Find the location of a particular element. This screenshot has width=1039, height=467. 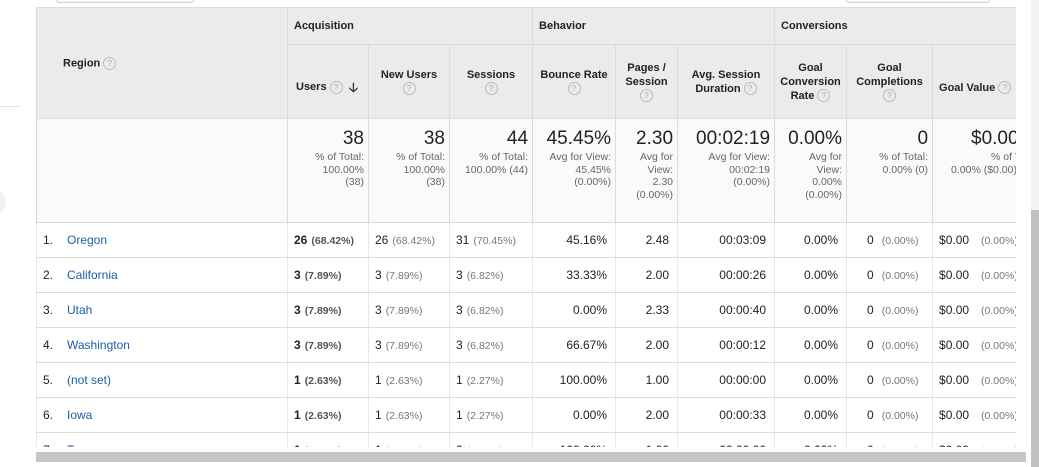

new-users-cell: 3 (7.89%) is located at coordinates (409, 345).